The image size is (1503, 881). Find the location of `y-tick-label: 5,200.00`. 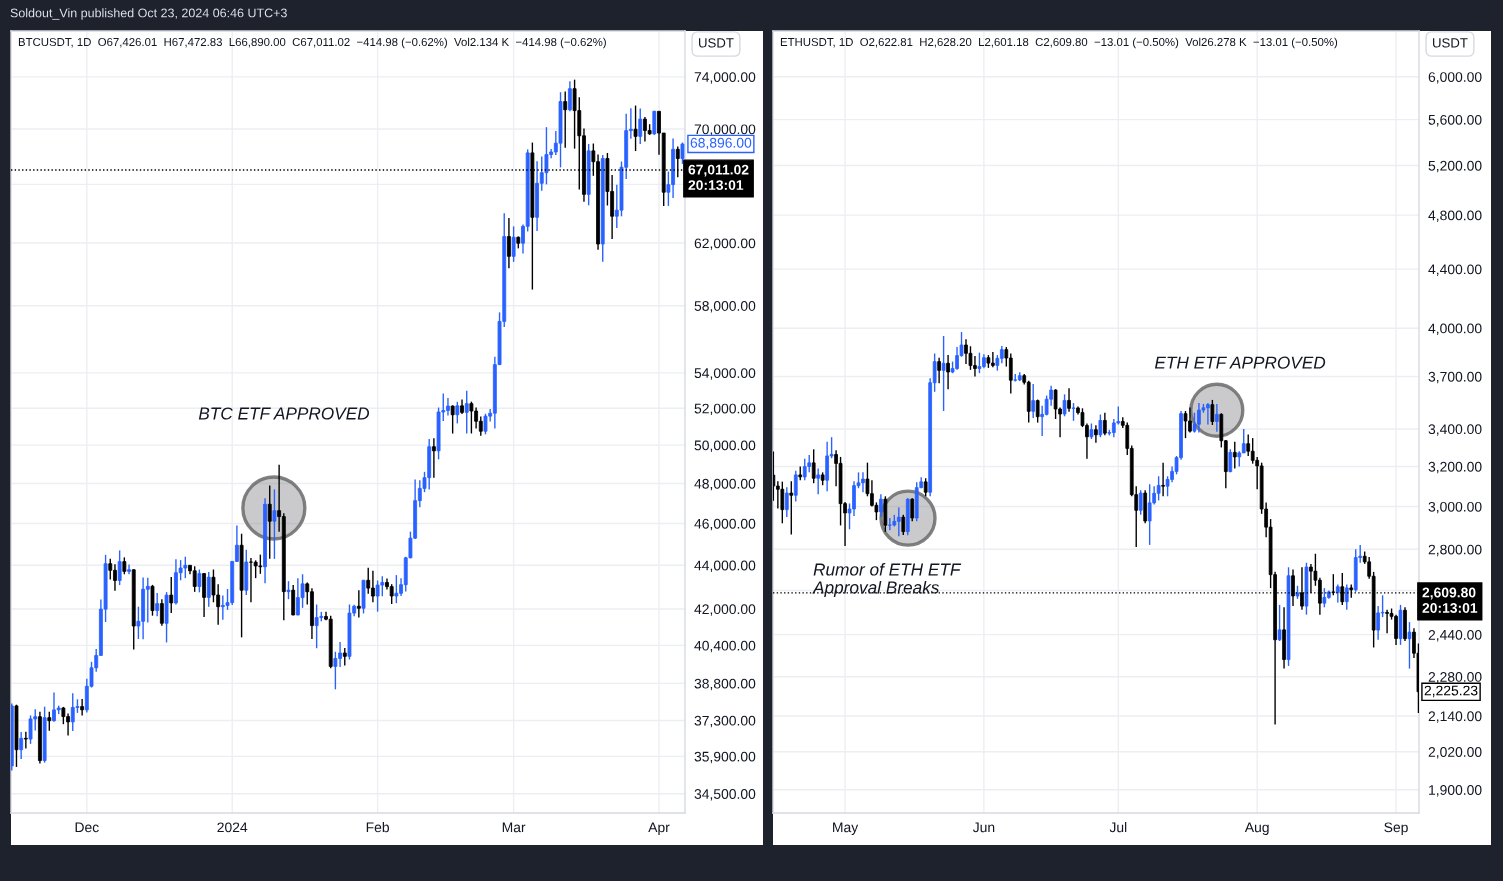

y-tick-label: 5,200.00 is located at coordinates (1455, 166).